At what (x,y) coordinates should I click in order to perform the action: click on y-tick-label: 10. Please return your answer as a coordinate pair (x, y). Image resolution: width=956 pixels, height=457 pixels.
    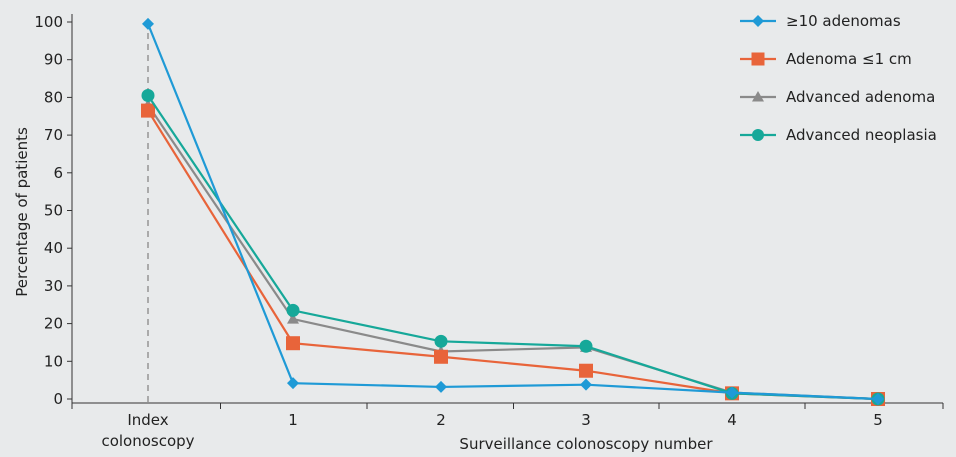
    Looking at the image, I should click on (53, 361).